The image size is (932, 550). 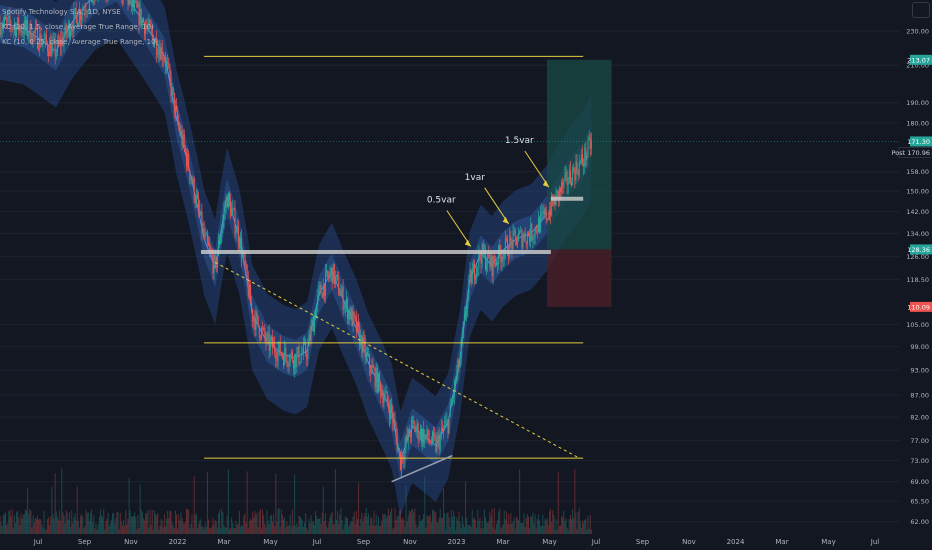 I want to click on time-tick: Mar, so click(x=223, y=542).